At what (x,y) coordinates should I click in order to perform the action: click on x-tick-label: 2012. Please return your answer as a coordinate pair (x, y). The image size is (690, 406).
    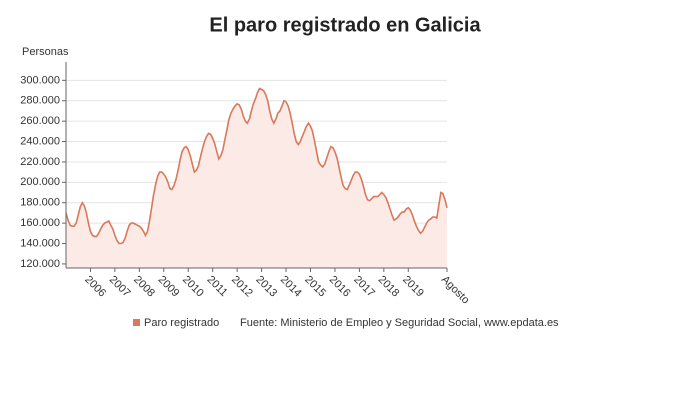
    Looking at the image, I should click on (242, 287).